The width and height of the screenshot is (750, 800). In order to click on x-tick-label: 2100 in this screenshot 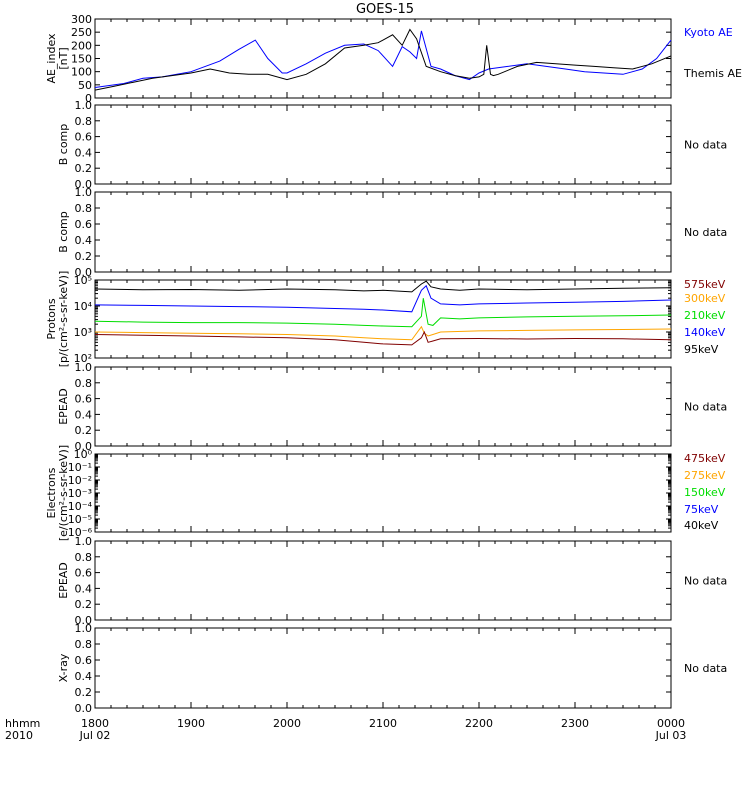, I will do `click(383, 723)`.